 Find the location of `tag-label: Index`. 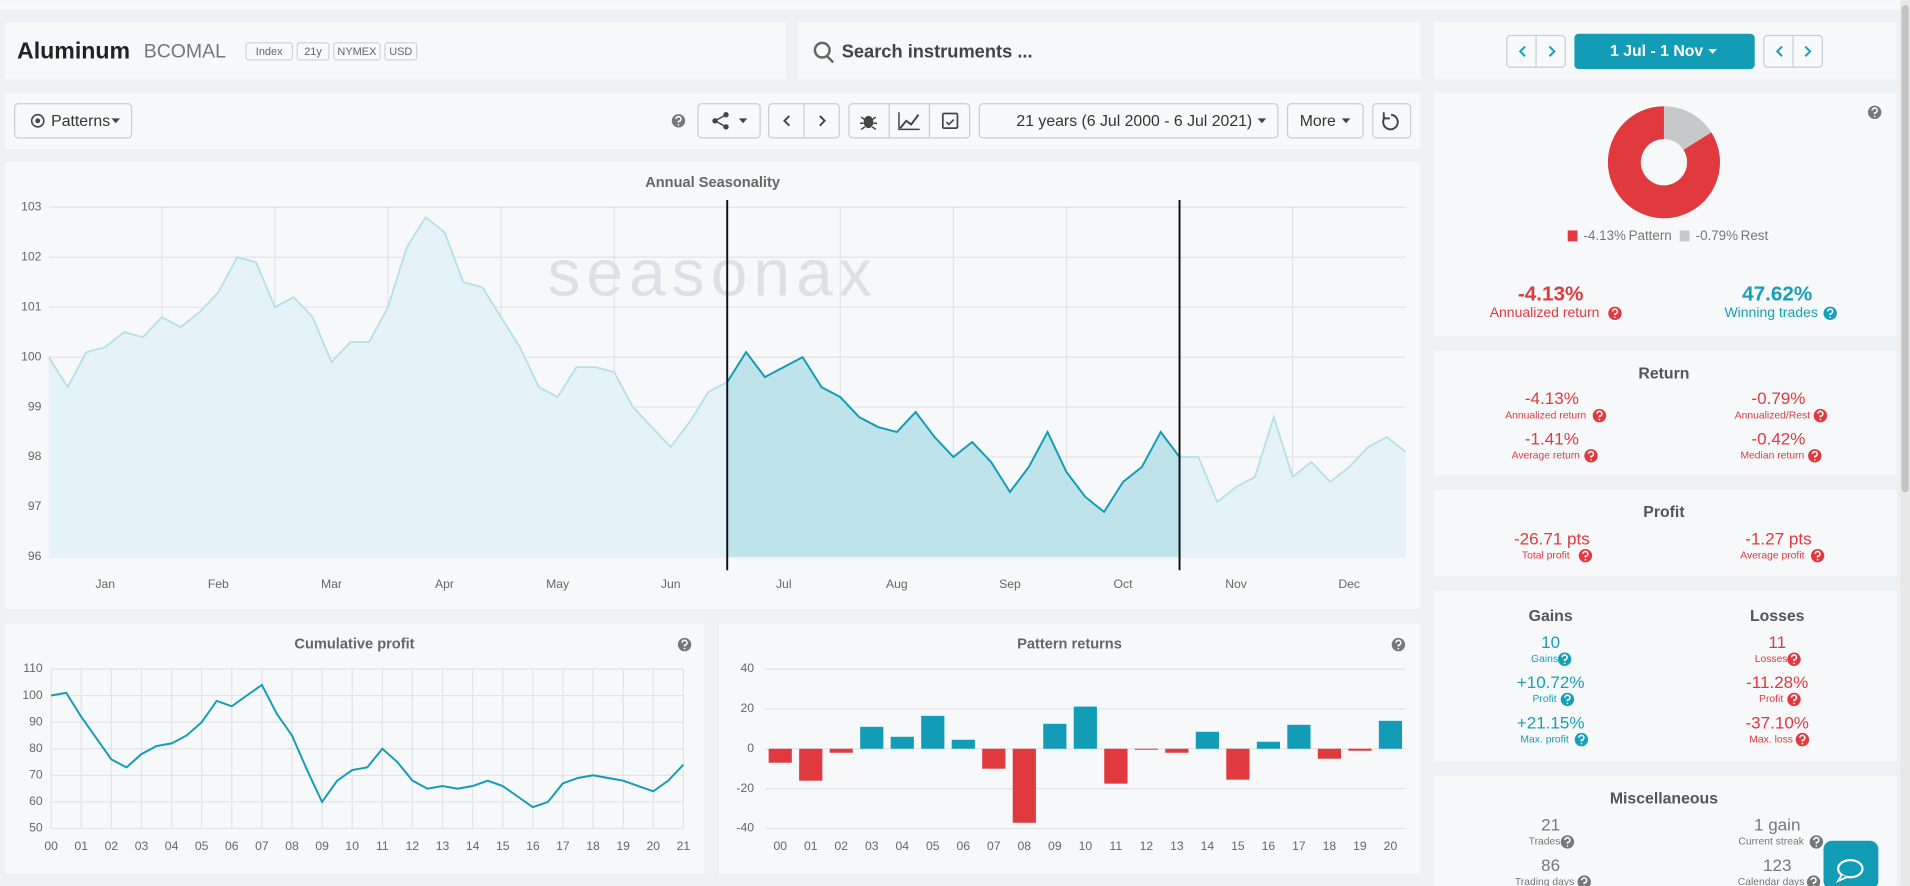

tag-label: Index is located at coordinates (269, 52).